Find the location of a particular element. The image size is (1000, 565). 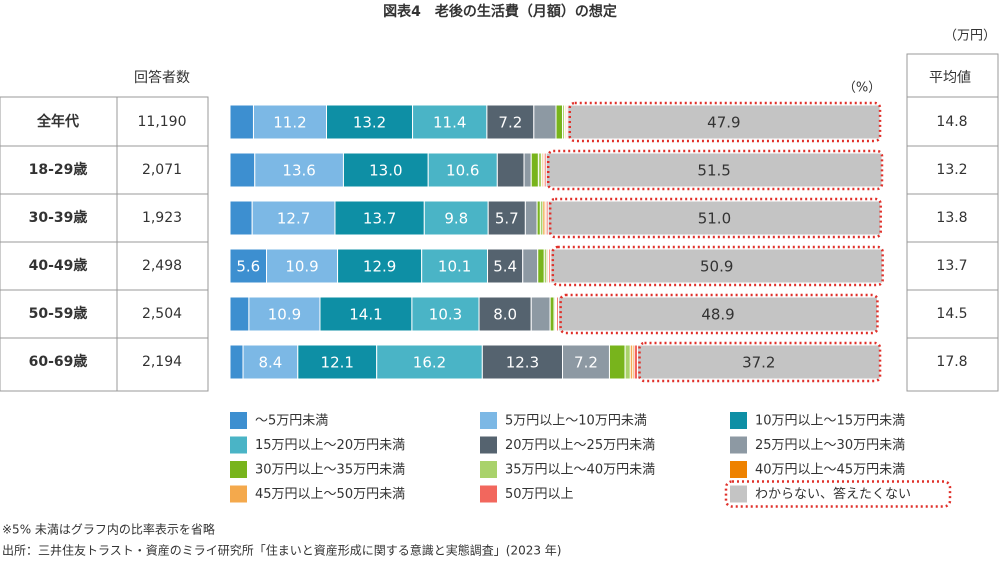

legend-label: 10万円以上～15万円未満 is located at coordinates (830, 421).